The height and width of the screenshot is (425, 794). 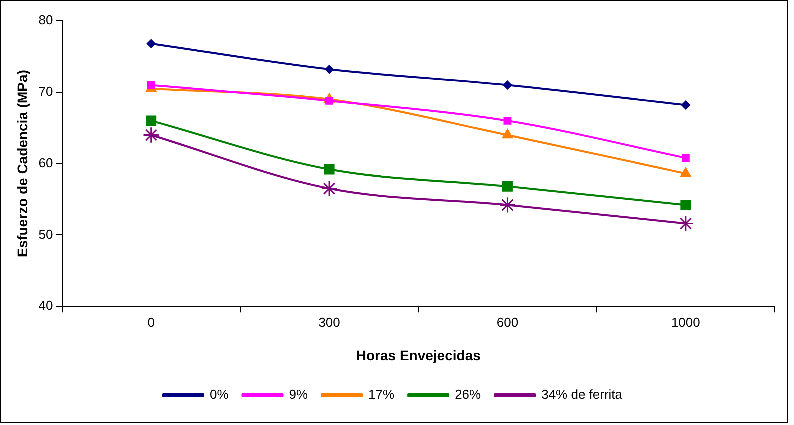 I want to click on legend-label: 17%, so click(x=382, y=394).